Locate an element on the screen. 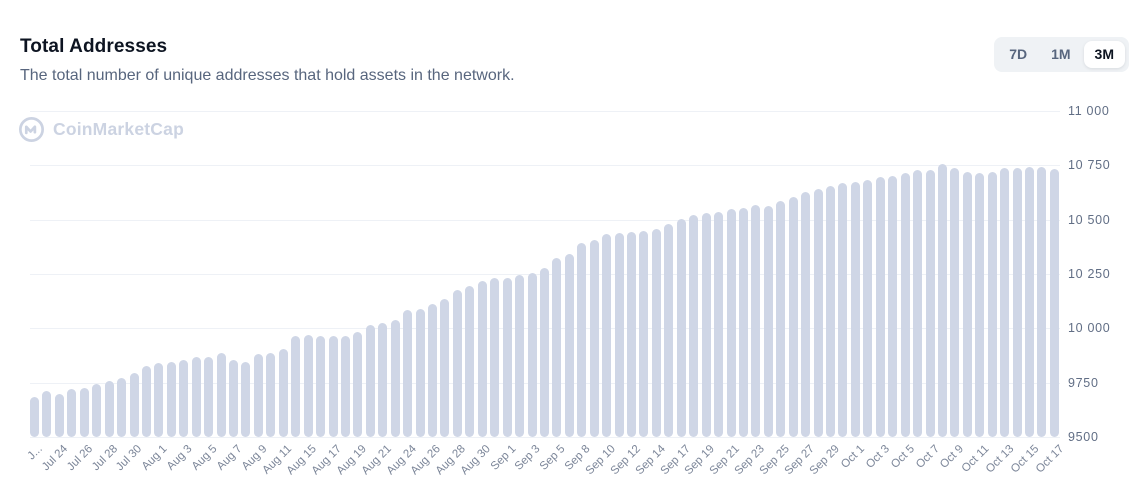  y-axis-tick-label: 10 250 is located at coordinates (1089, 274).